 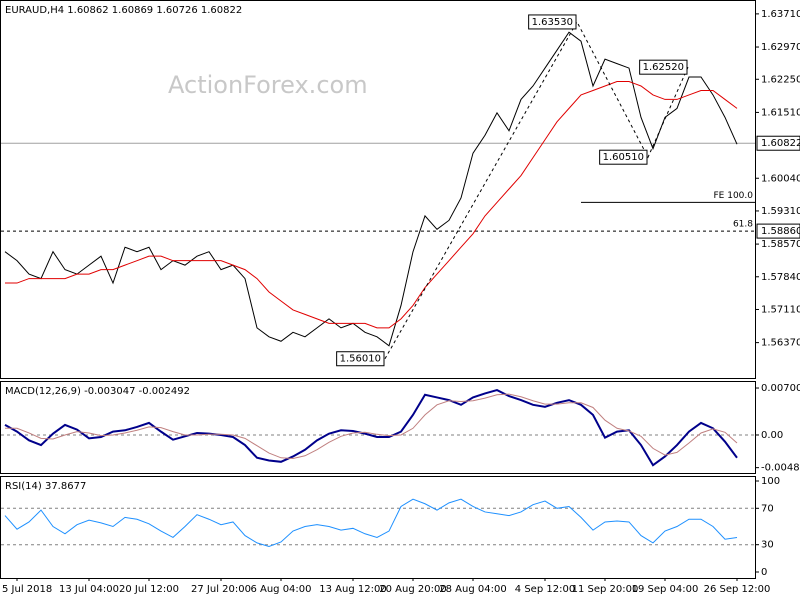 I want to click on y-tick-label: 0, so click(x=764, y=572).